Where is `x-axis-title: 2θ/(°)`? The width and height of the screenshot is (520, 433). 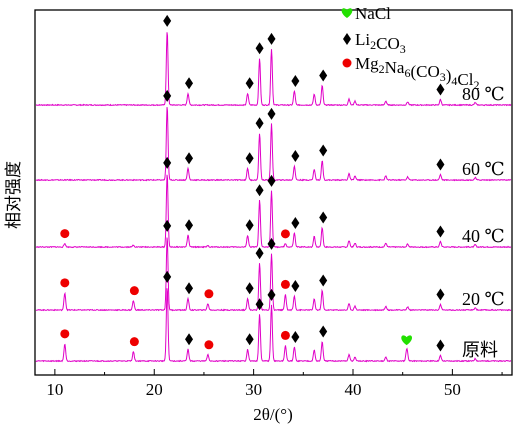 x-axis-title: 2θ/(°) is located at coordinates (273, 414).